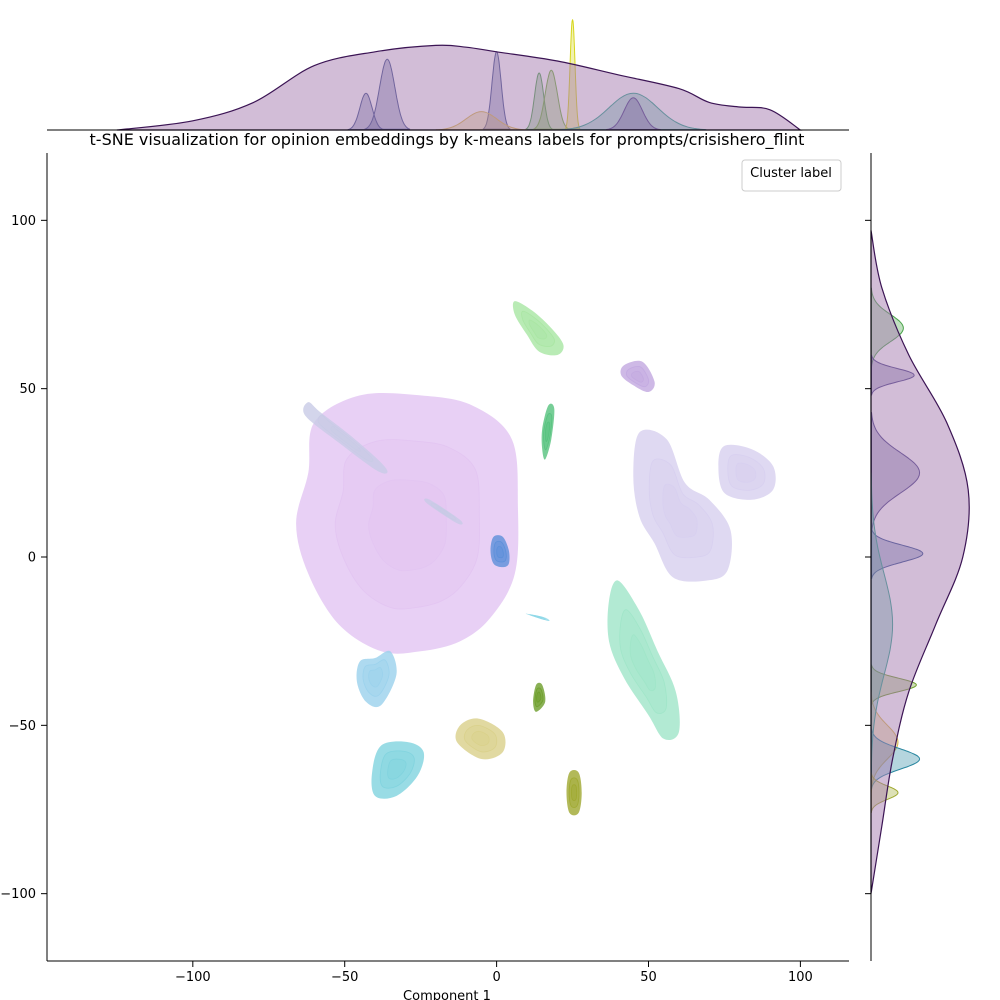 The image size is (1000, 1000). Describe the element at coordinates (32, 558) in the screenshot. I see `y-tick-label: 0` at that location.